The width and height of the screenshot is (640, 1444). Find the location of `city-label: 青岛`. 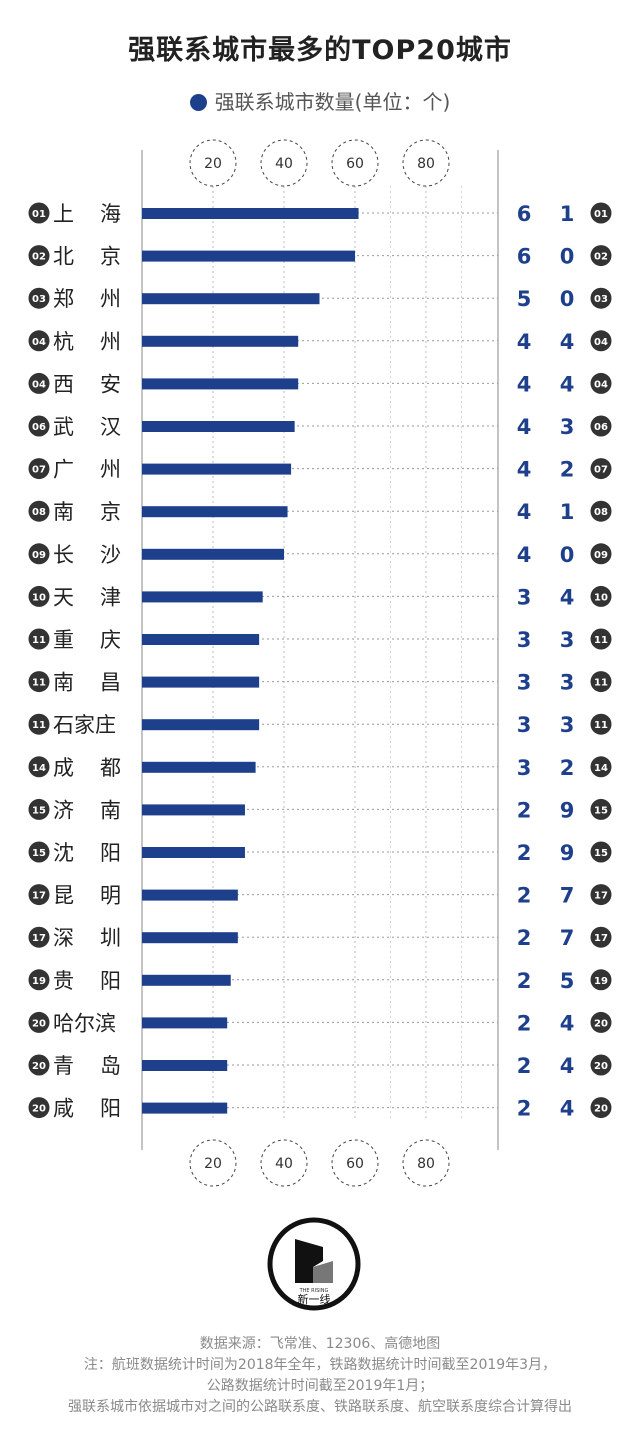

city-label: 青岛 is located at coordinates (87, 1066).